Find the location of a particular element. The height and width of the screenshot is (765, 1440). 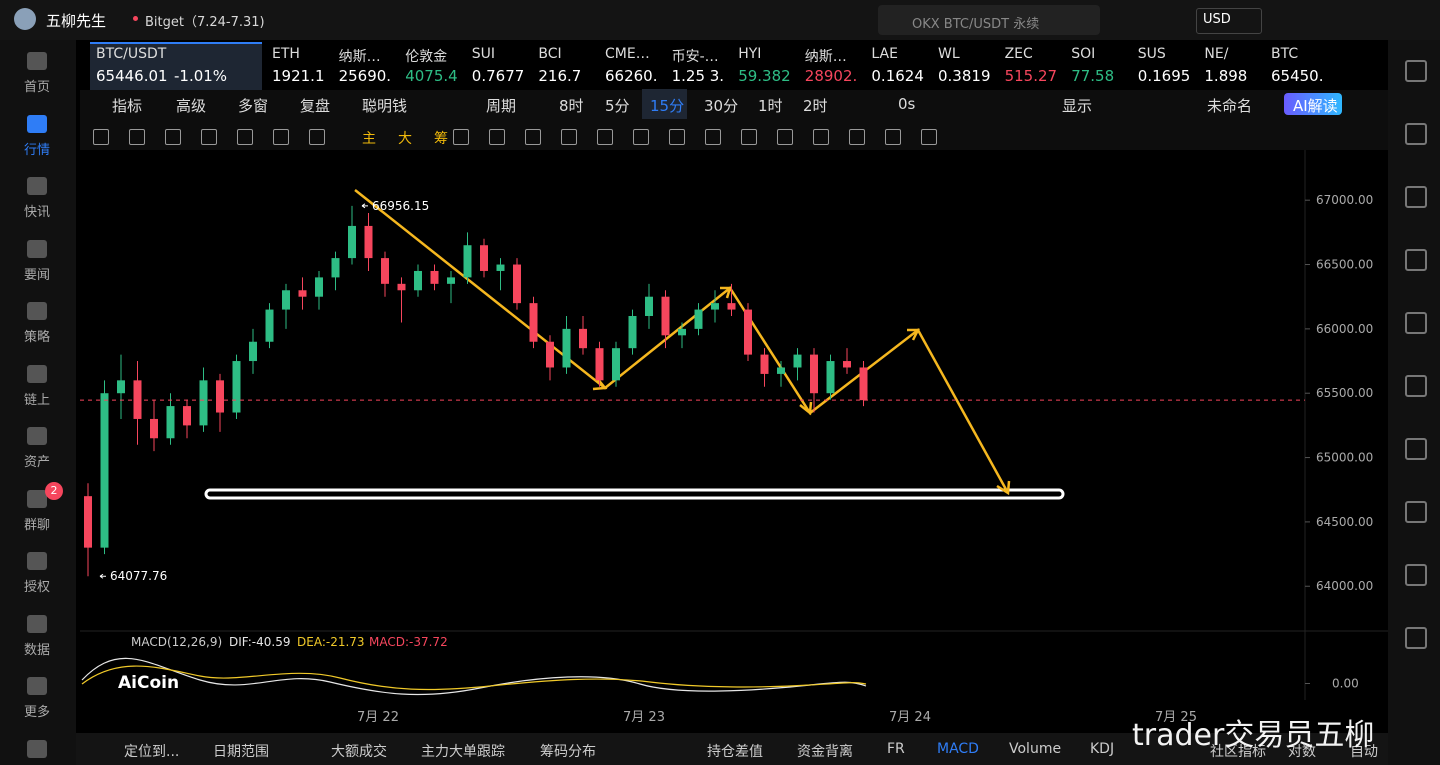

toolbar-item: 未命名 is located at coordinates (1230, 106).